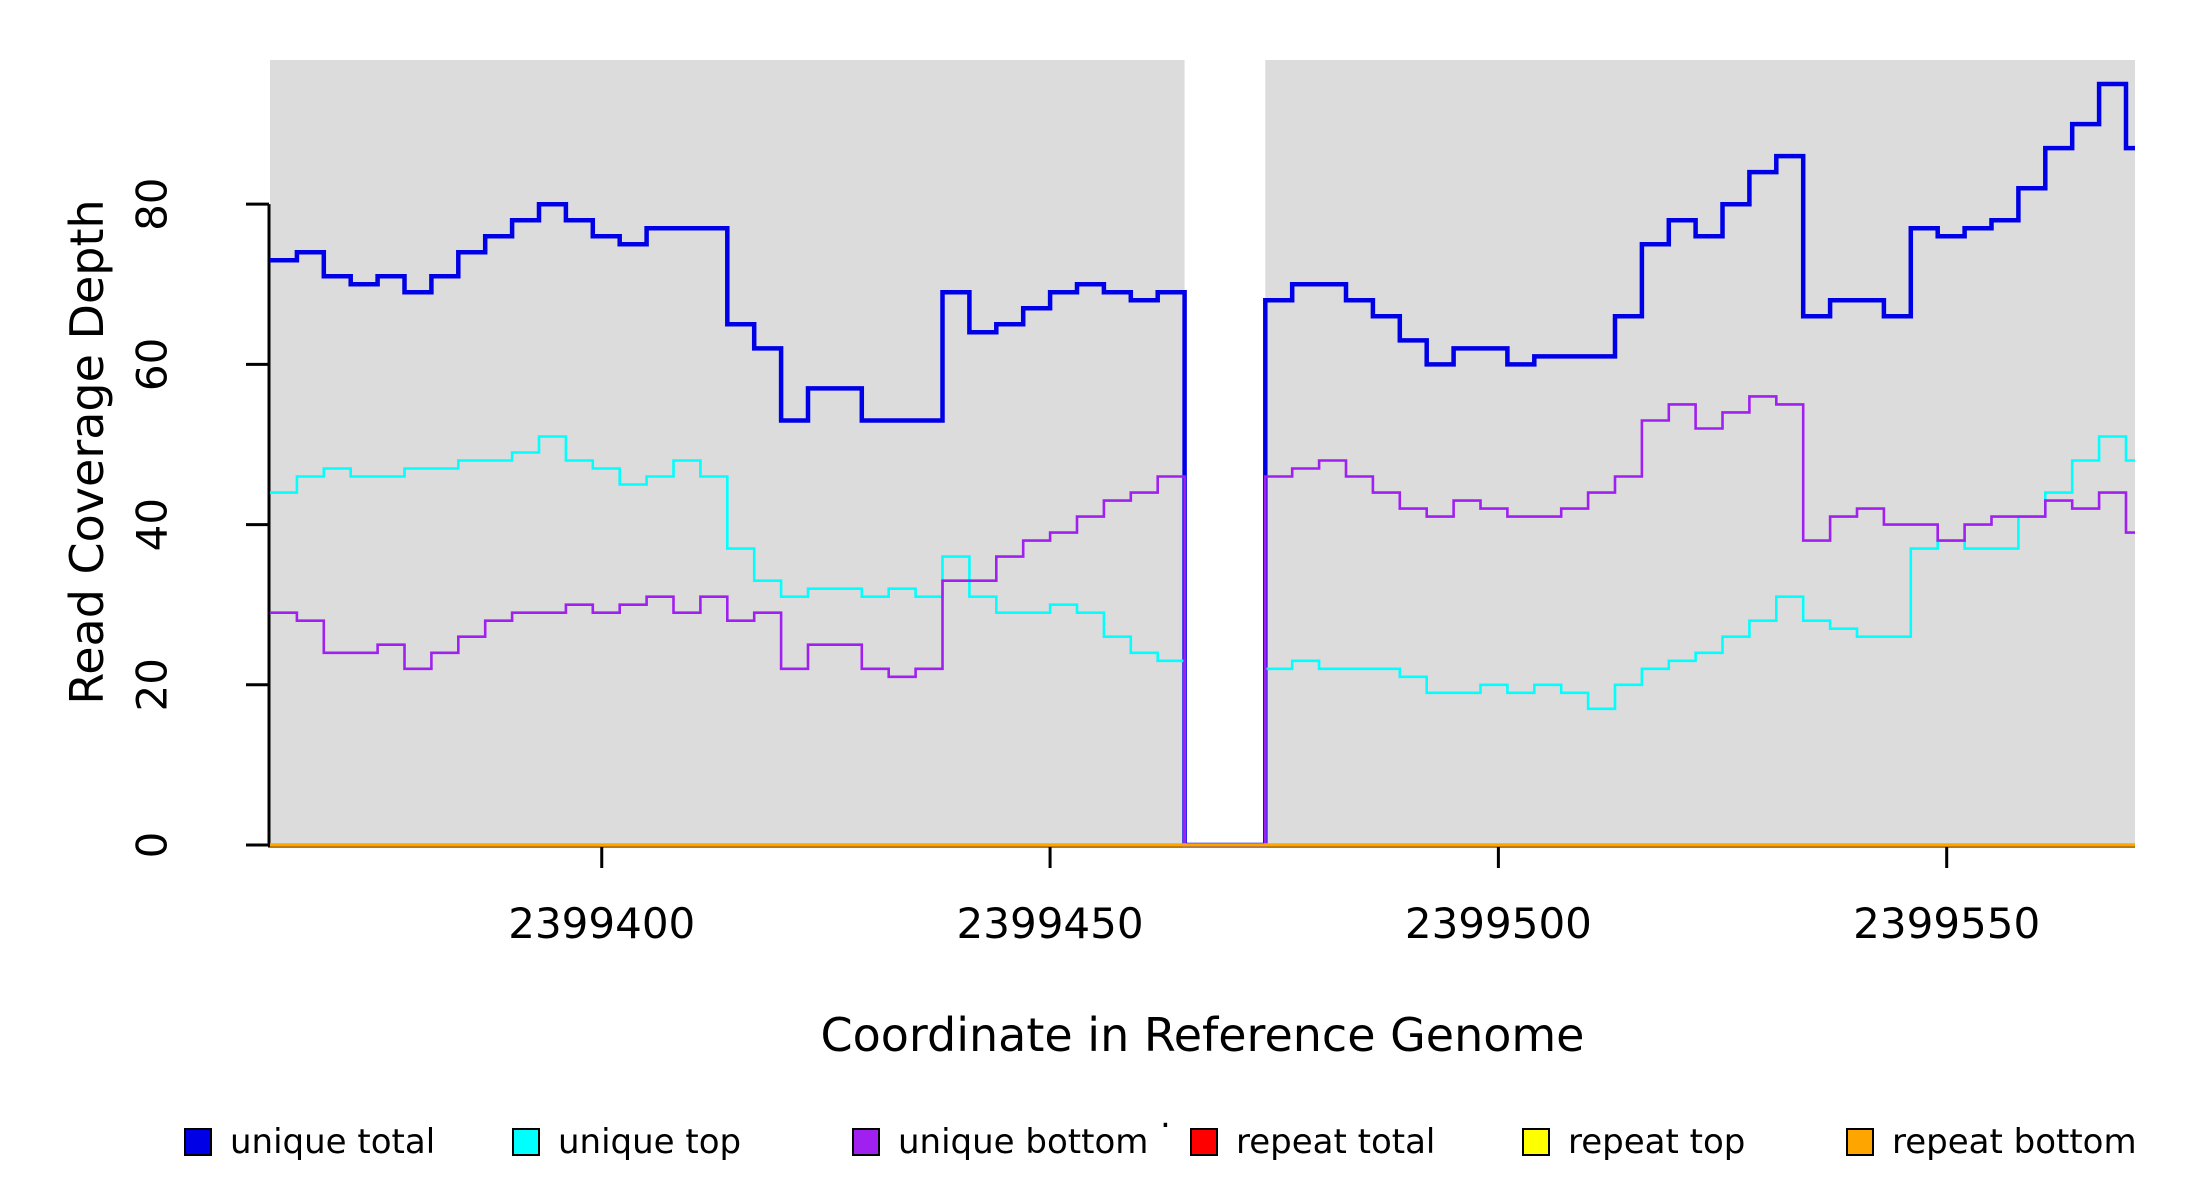 The height and width of the screenshot is (1200, 2200). Describe the element at coordinates (2014, 1142) in the screenshot. I see `legend-label: repeat bottom` at that location.